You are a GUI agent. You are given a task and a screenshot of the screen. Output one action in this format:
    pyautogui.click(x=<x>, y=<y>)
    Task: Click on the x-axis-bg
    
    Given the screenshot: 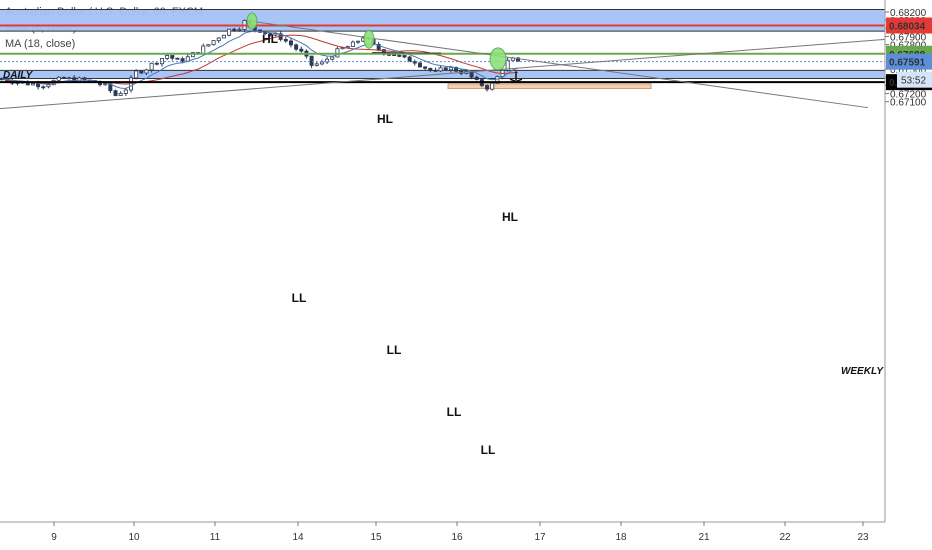 What is the action you would take?
    pyautogui.click(x=466, y=536)
    